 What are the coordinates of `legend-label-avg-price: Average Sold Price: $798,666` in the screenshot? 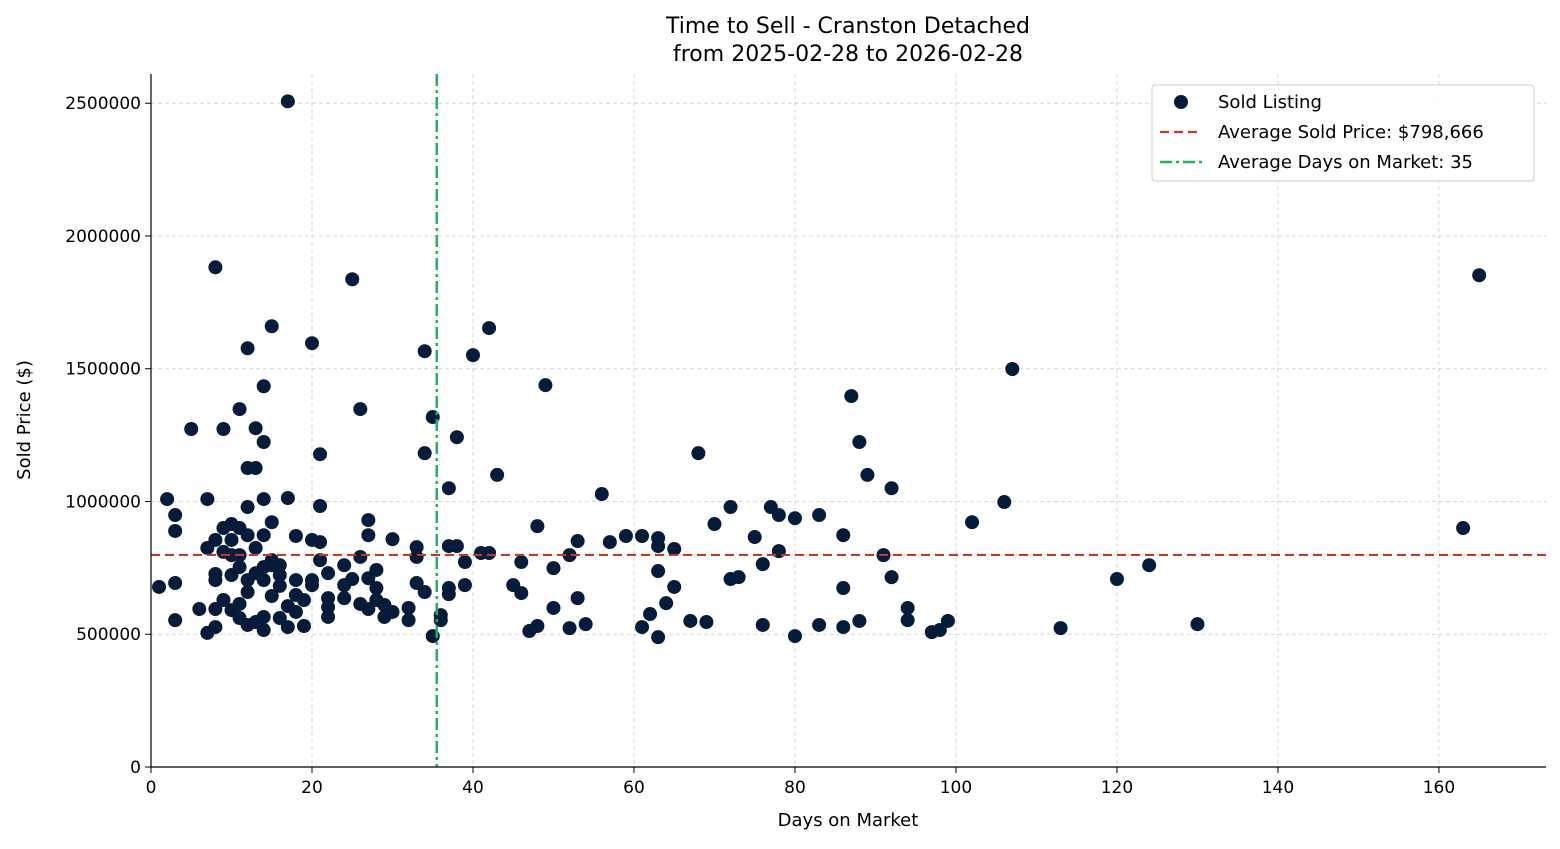 It's located at (1351, 132).